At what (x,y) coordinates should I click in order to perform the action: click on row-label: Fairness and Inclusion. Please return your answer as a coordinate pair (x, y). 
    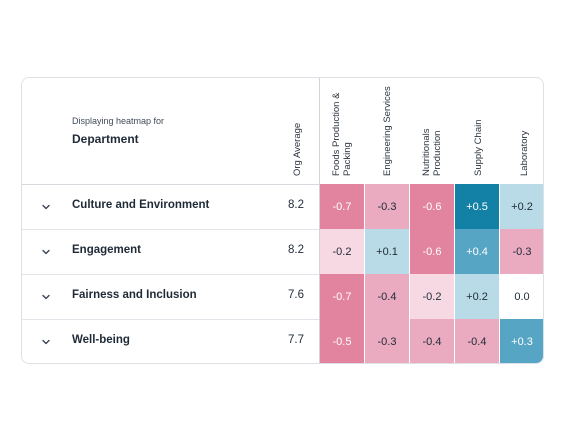
    Looking at the image, I should click on (134, 295).